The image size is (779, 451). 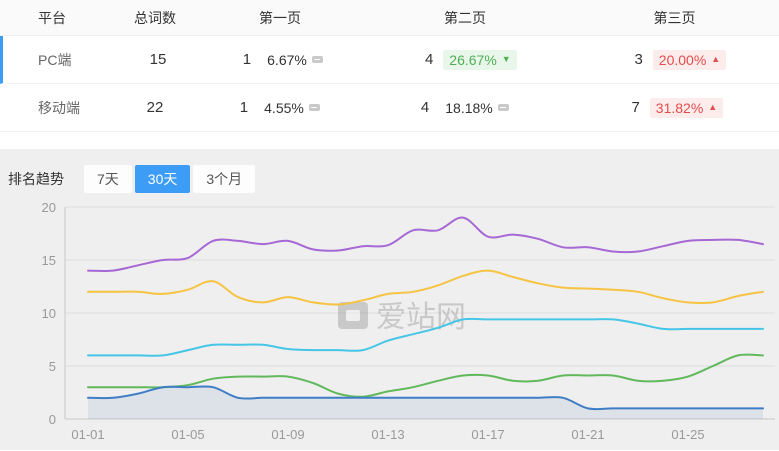 What do you see at coordinates (52, 17) in the screenshot?
I see `col-header-platform: 平台` at bounding box center [52, 17].